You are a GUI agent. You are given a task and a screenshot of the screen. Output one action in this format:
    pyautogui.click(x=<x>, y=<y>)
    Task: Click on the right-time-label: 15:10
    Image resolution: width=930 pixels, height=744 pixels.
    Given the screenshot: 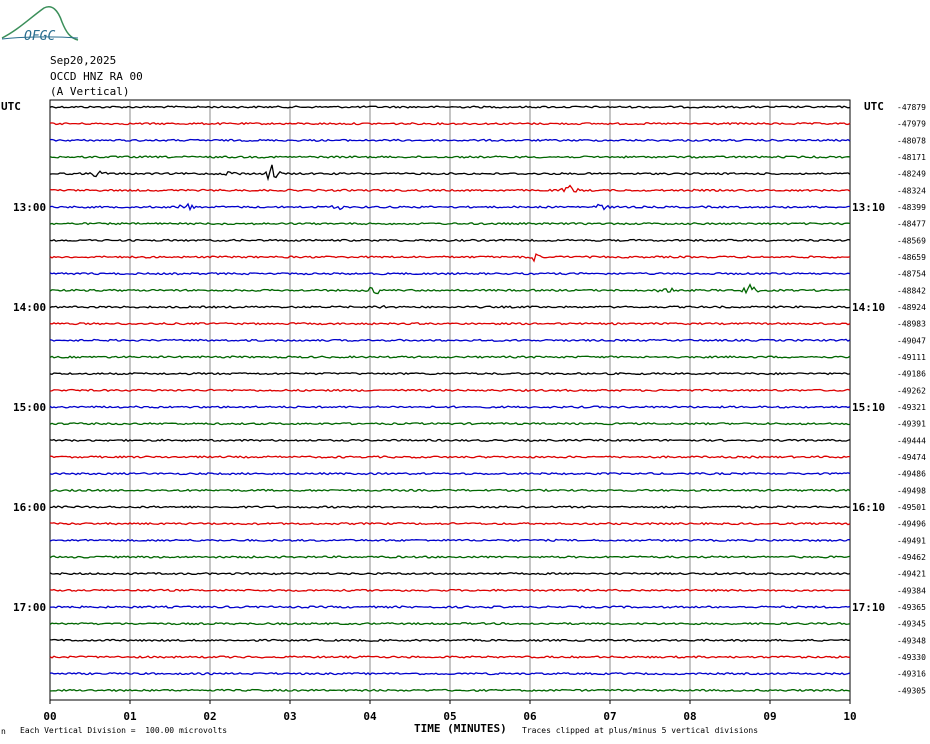 What is the action you would take?
    pyautogui.click(x=868, y=407)
    